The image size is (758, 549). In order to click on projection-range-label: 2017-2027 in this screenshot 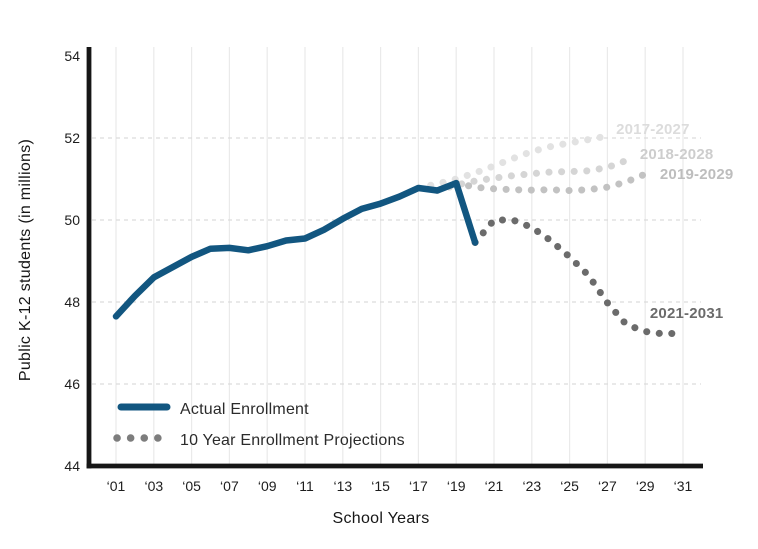, I will do `click(653, 129)`.